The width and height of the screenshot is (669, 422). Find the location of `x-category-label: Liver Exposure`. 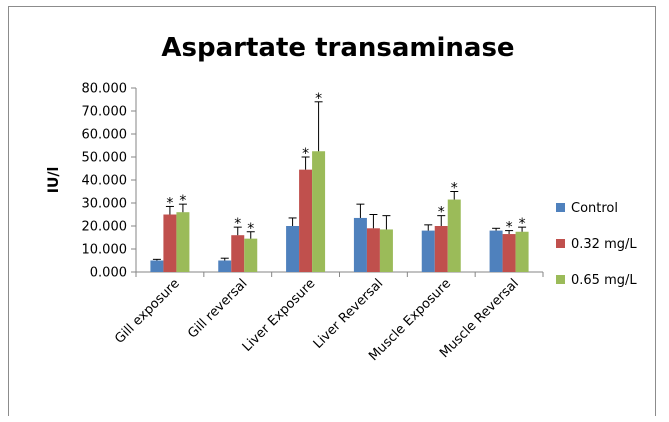

x-category-label: Liver Exposure is located at coordinates (279, 315).